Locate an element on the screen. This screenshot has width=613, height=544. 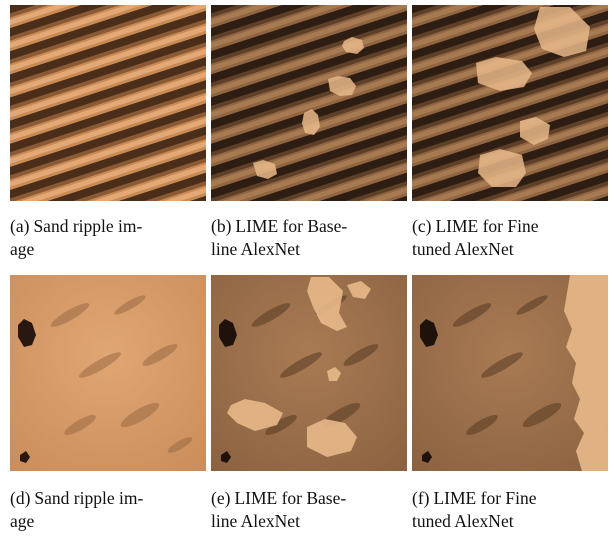
panel-e-image is located at coordinates (309, 373).